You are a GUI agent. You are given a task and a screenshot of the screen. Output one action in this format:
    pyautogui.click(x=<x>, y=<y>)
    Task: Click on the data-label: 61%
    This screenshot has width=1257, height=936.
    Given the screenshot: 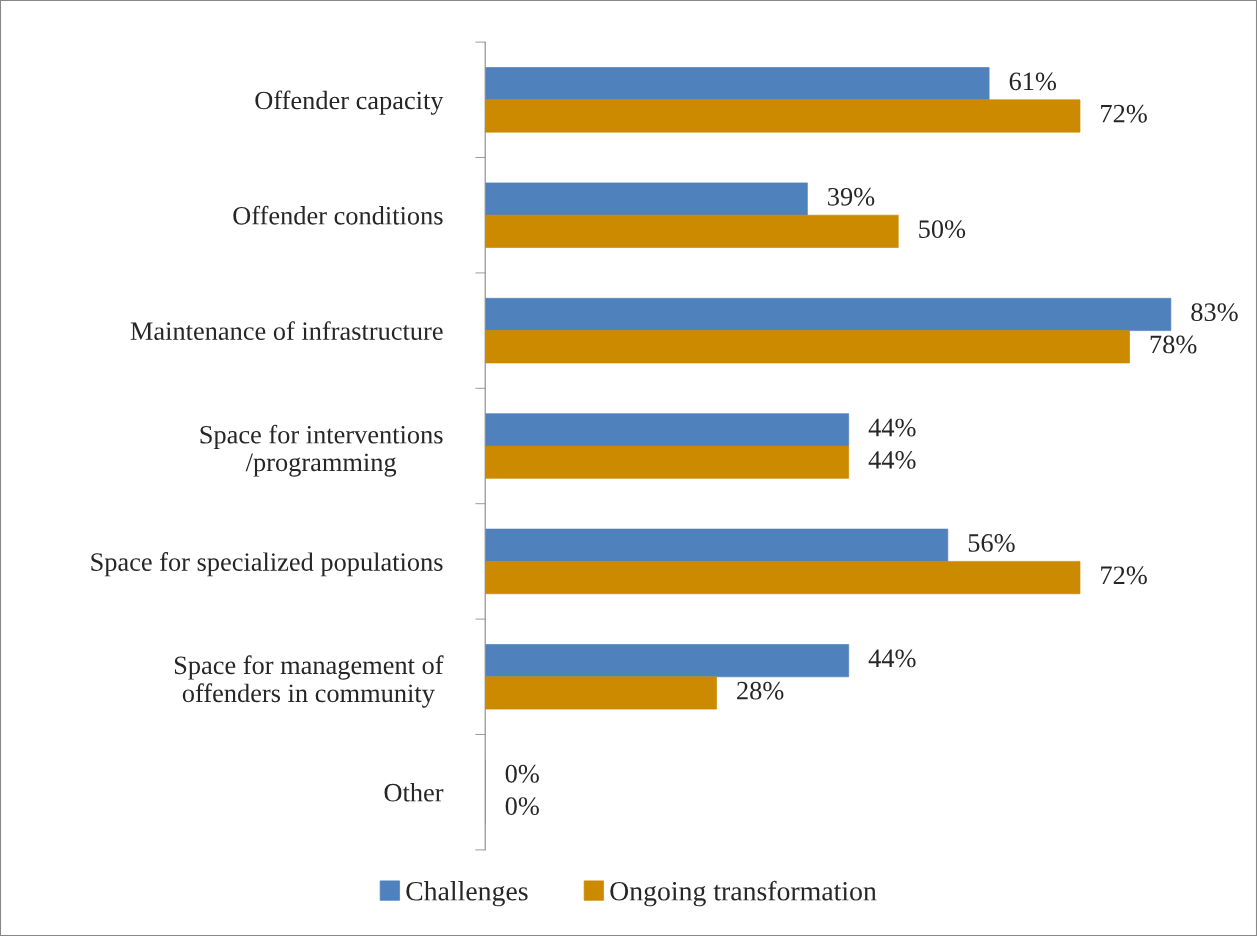 What is the action you would take?
    pyautogui.click(x=1033, y=81)
    